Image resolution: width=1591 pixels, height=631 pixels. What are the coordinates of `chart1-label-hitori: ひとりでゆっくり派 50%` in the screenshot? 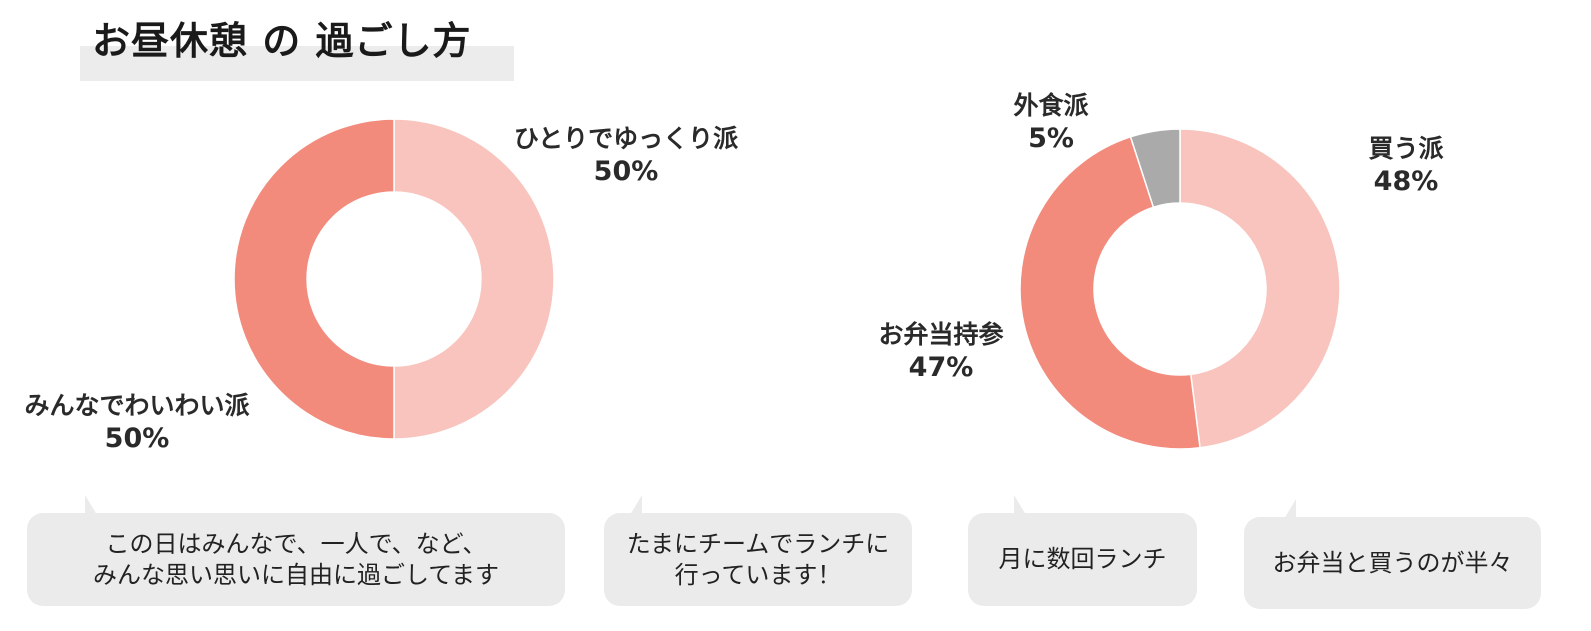 It's located at (626, 155).